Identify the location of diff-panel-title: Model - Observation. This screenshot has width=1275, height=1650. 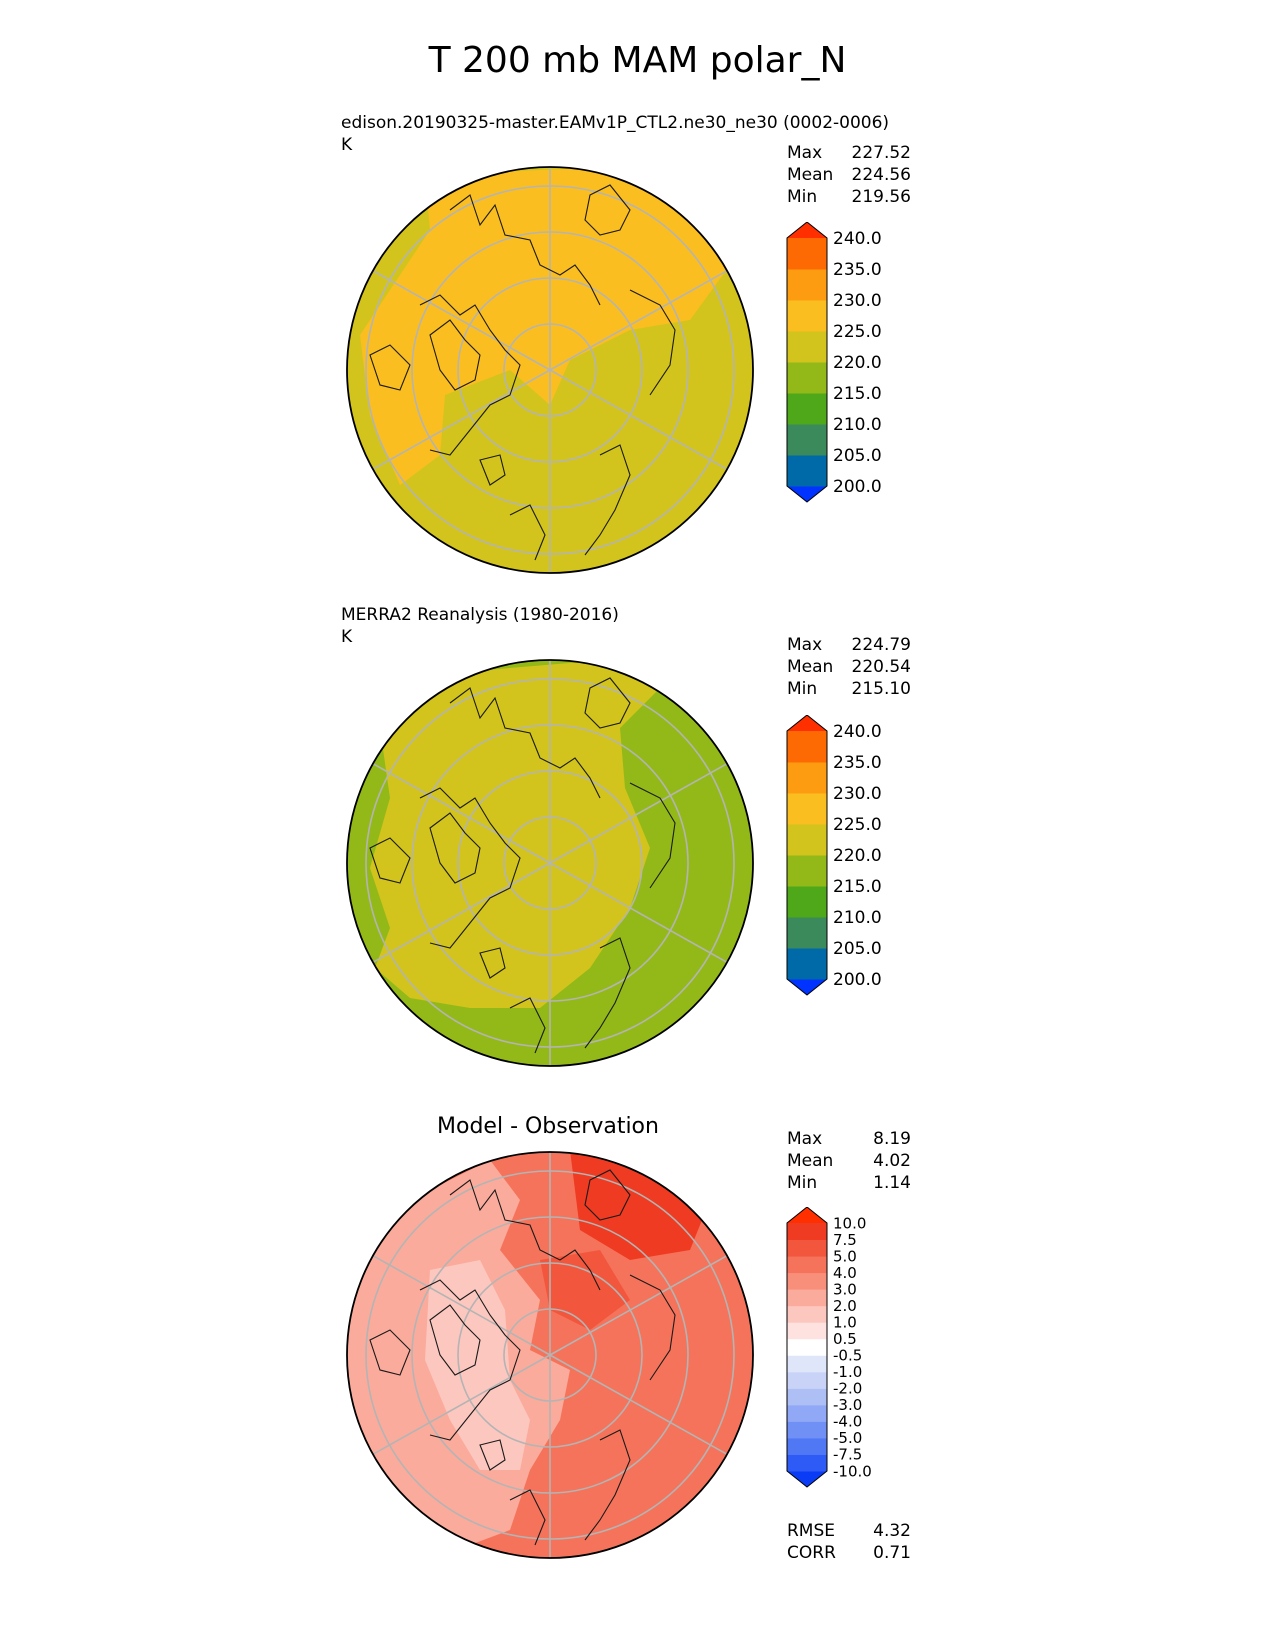
(548, 1126).